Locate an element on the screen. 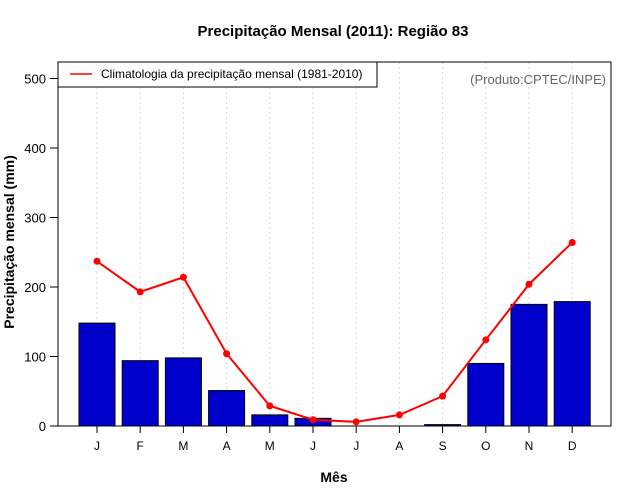 The height and width of the screenshot is (500, 640). y-tick-label: 200 is located at coordinates (35, 287).